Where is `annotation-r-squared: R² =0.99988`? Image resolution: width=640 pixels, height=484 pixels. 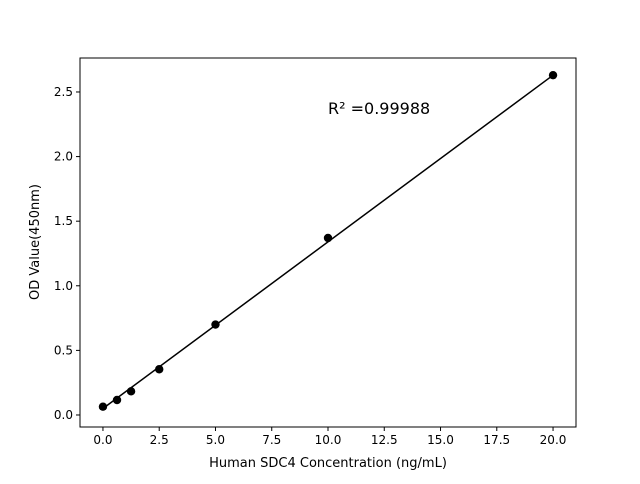 annotation-r-squared: R² =0.99988 is located at coordinates (379, 108).